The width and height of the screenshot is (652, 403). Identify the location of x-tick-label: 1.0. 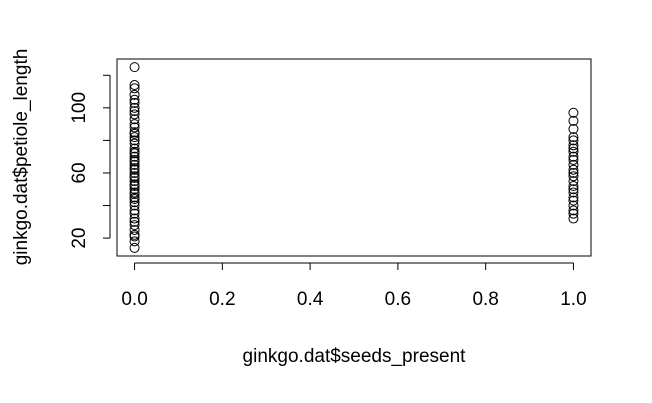
(573, 299).